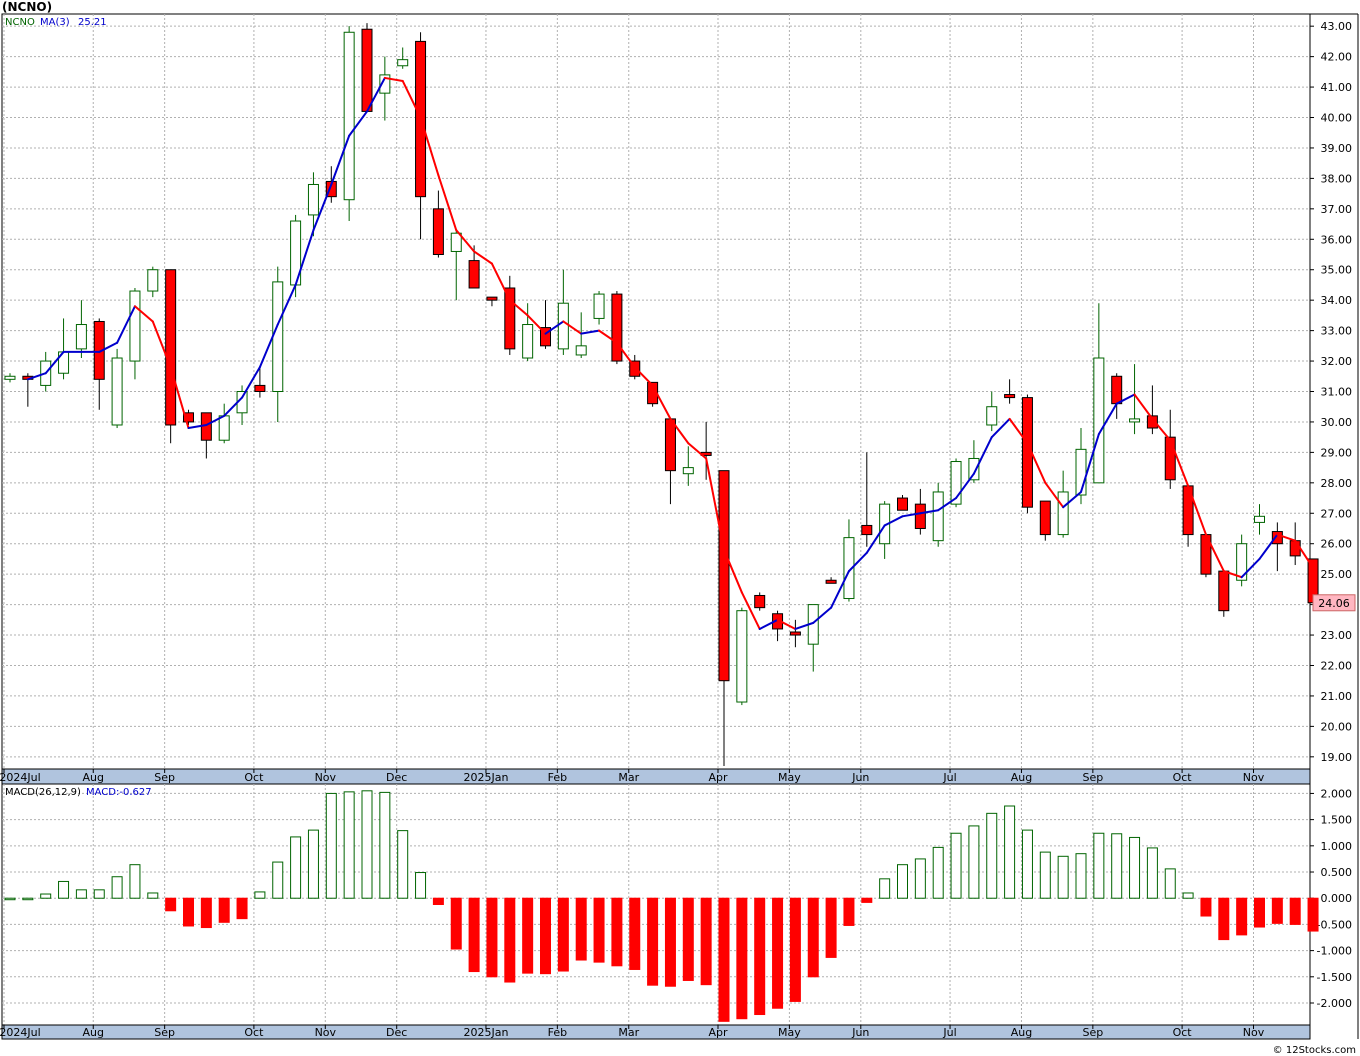  I want to click on last-price-tag, so click(1334, 603).